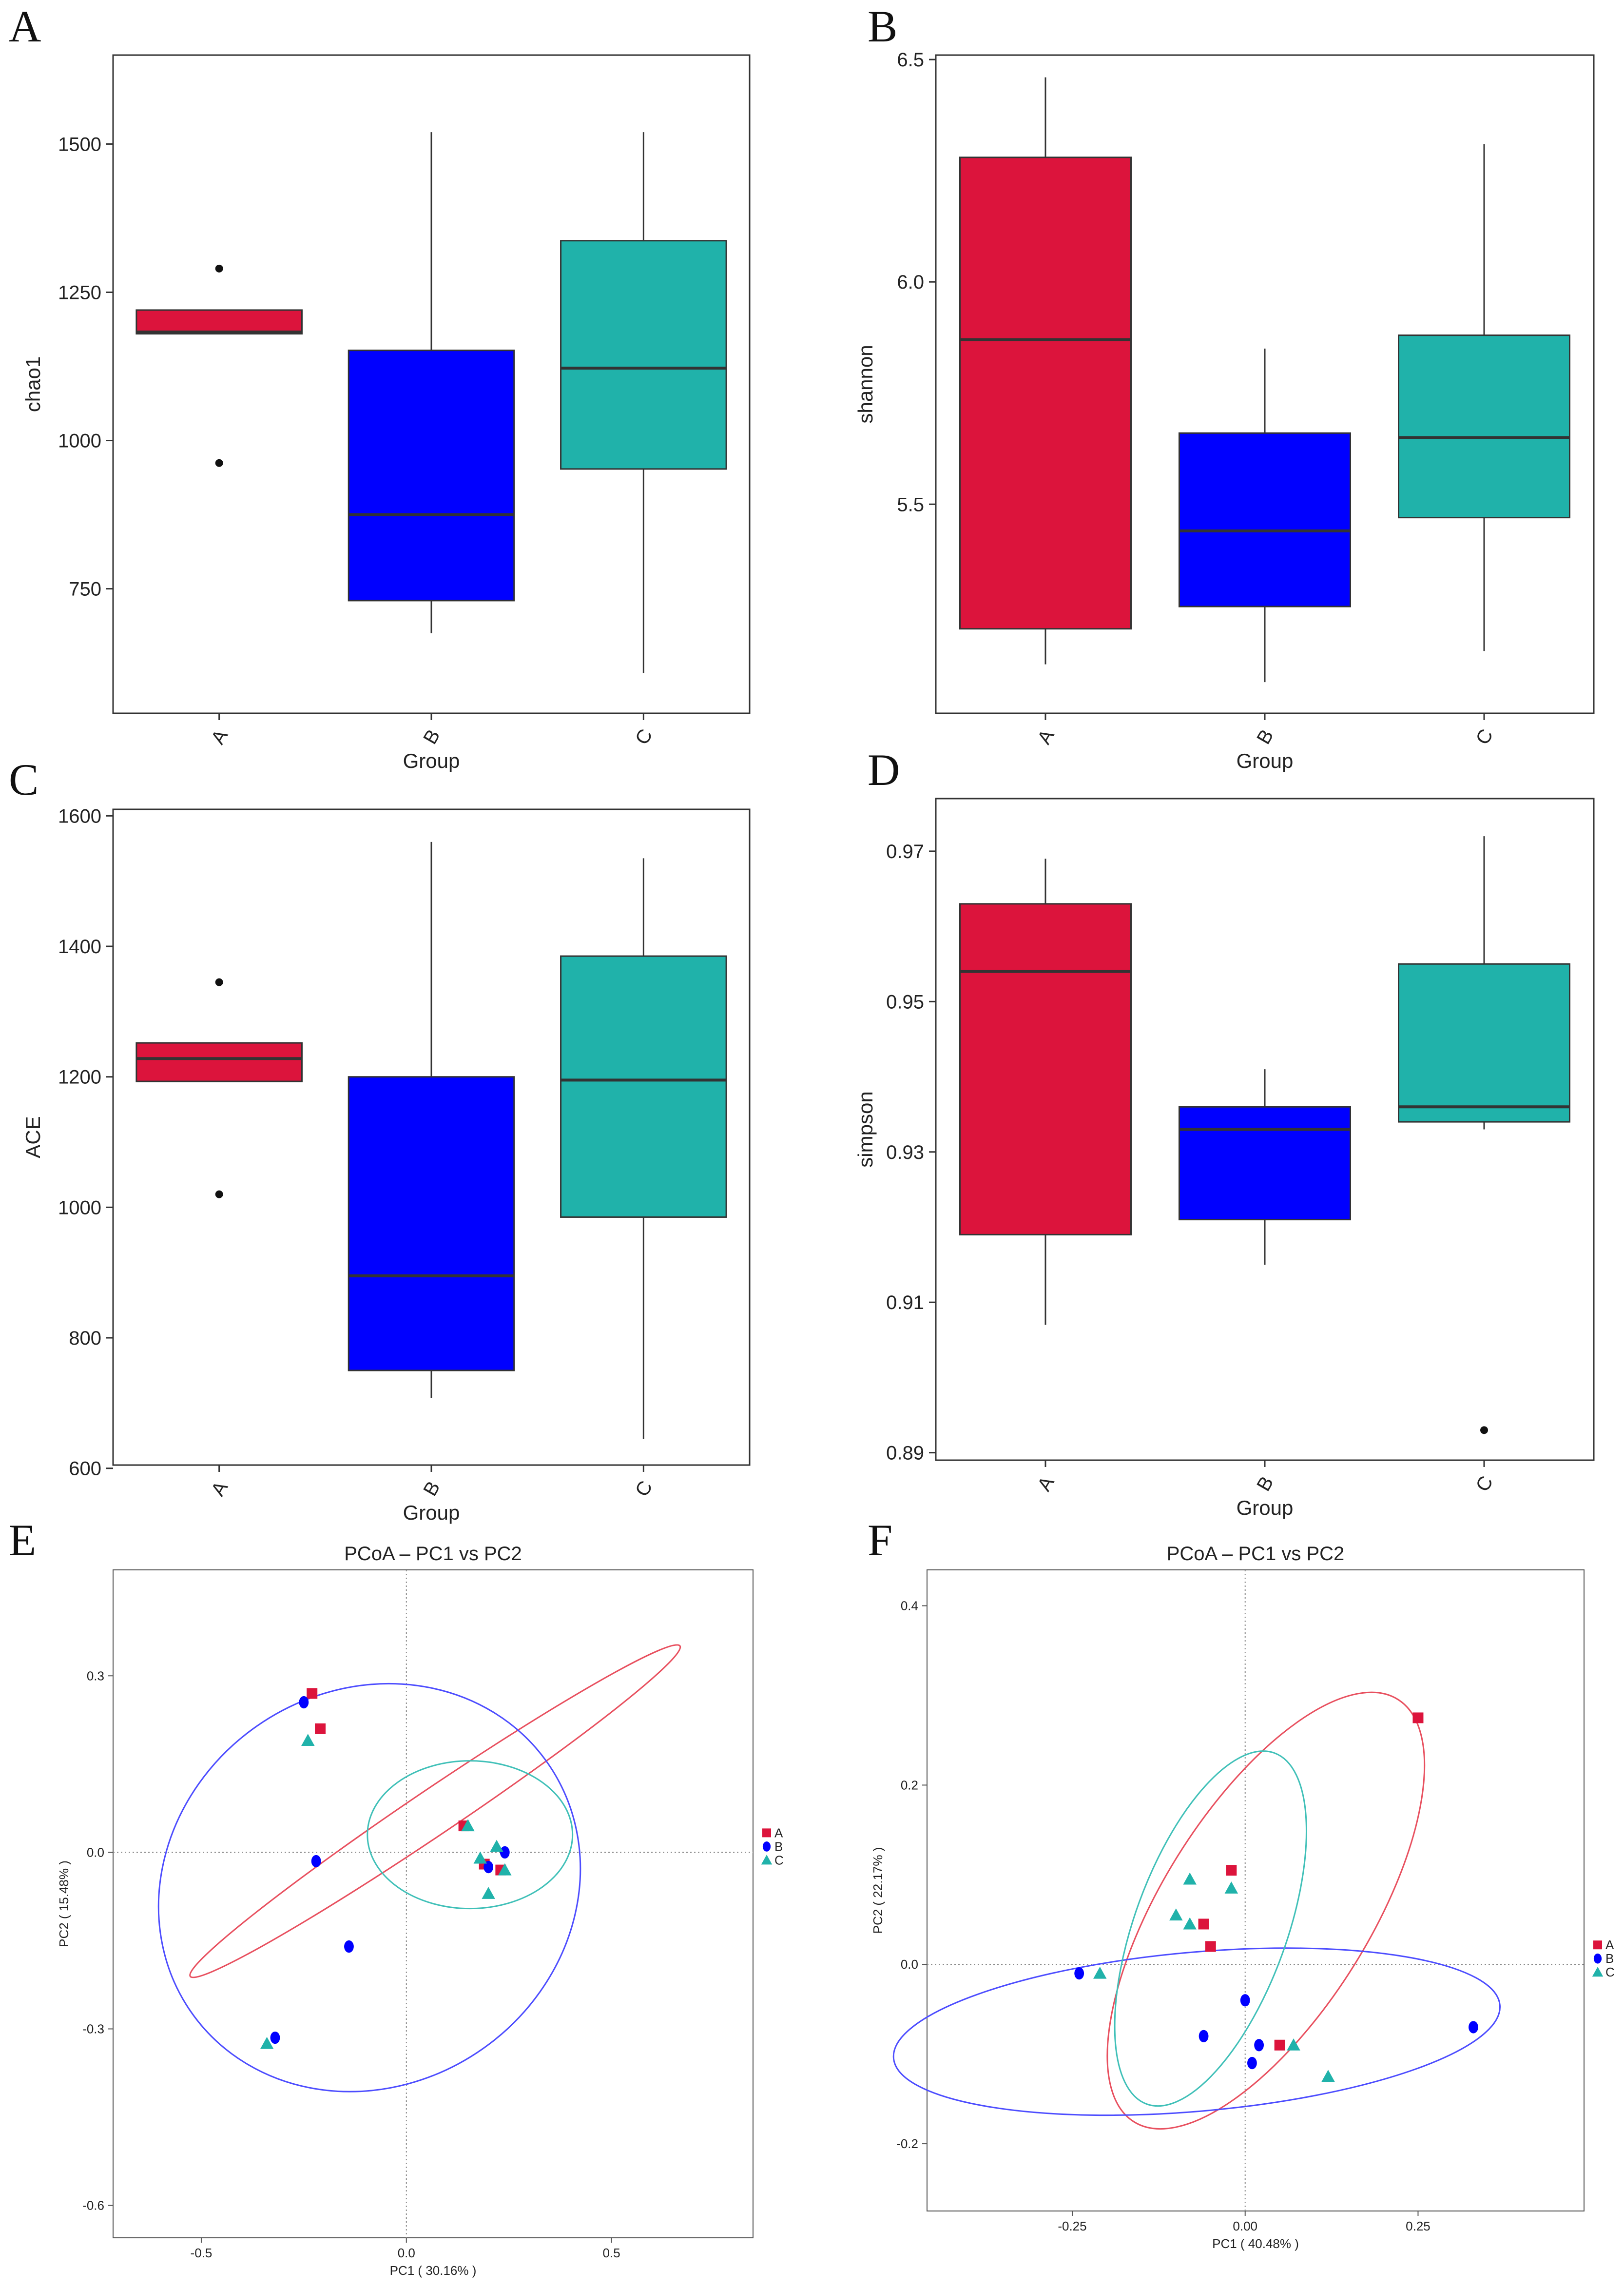  Describe the element at coordinates (93, 2029) in the screenshot. I see `y-tick-label: -0.3` at that location.